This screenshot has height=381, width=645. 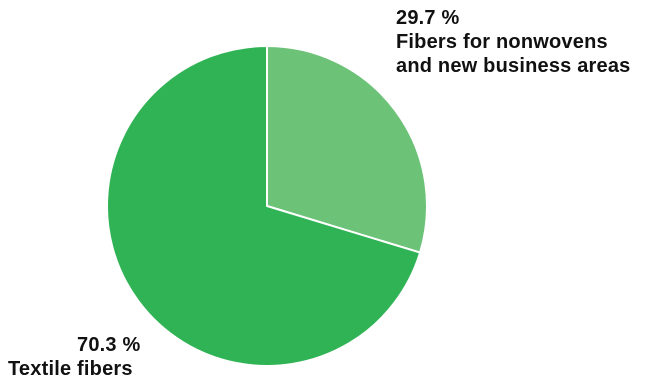 I want to click on slice-percent-fibers-nonwovens: 29.7 %, so click(x=513, y=18).